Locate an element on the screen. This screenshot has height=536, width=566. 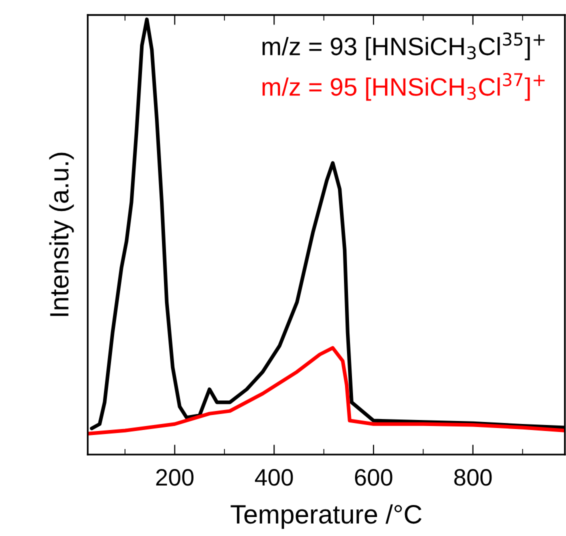
x-axis-title: Temperature /°C is located at coordinates (326, 516).